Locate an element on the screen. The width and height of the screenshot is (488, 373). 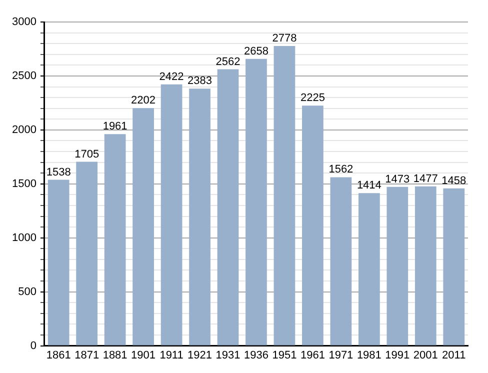
data-label: 1705 is located at coordinates (87, 154).